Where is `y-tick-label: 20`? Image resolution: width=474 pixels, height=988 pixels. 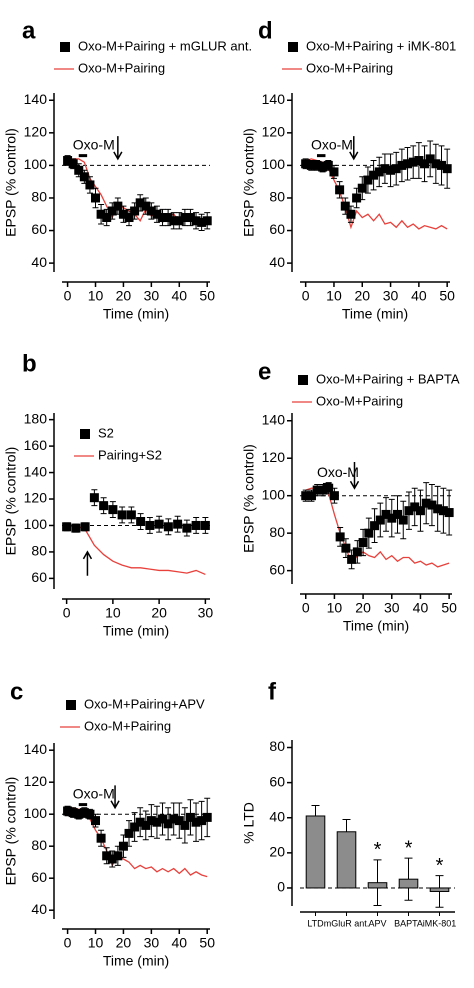 y-tick-label: 20 is located at coordinates (277, 852).